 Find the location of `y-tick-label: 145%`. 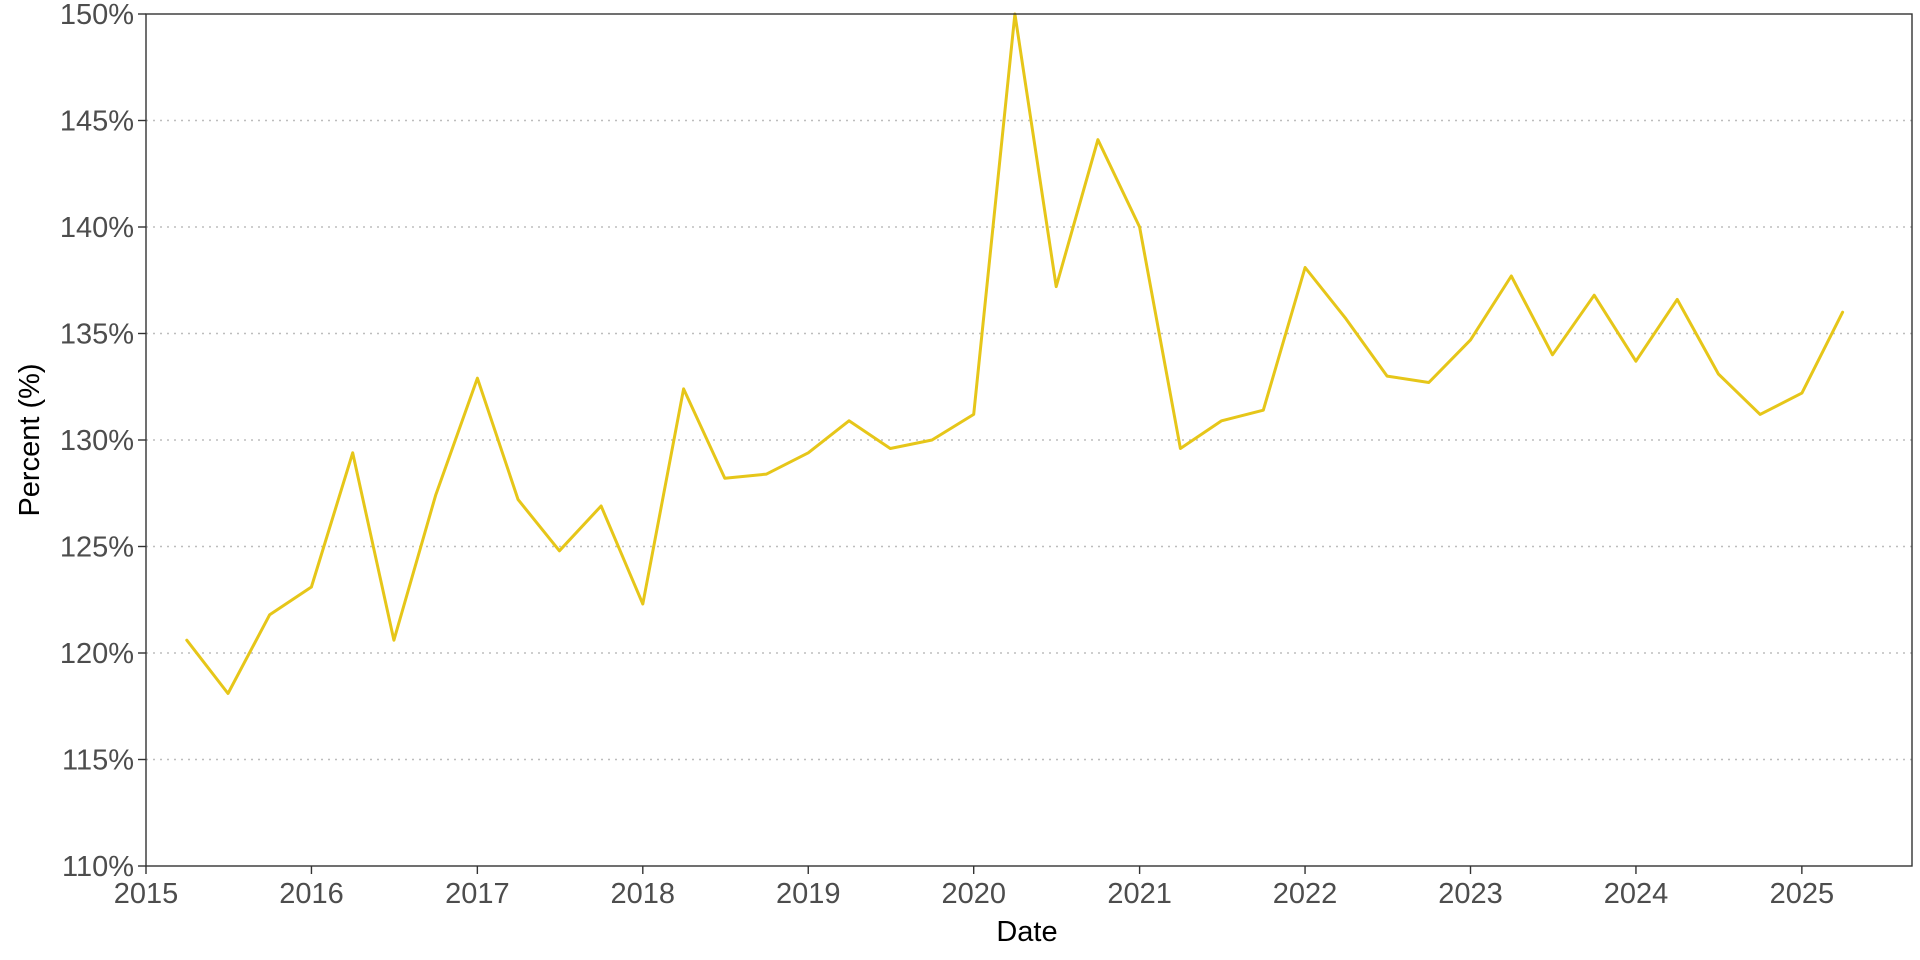

y-tick-label: 145% is located at coordinates (97, 122).